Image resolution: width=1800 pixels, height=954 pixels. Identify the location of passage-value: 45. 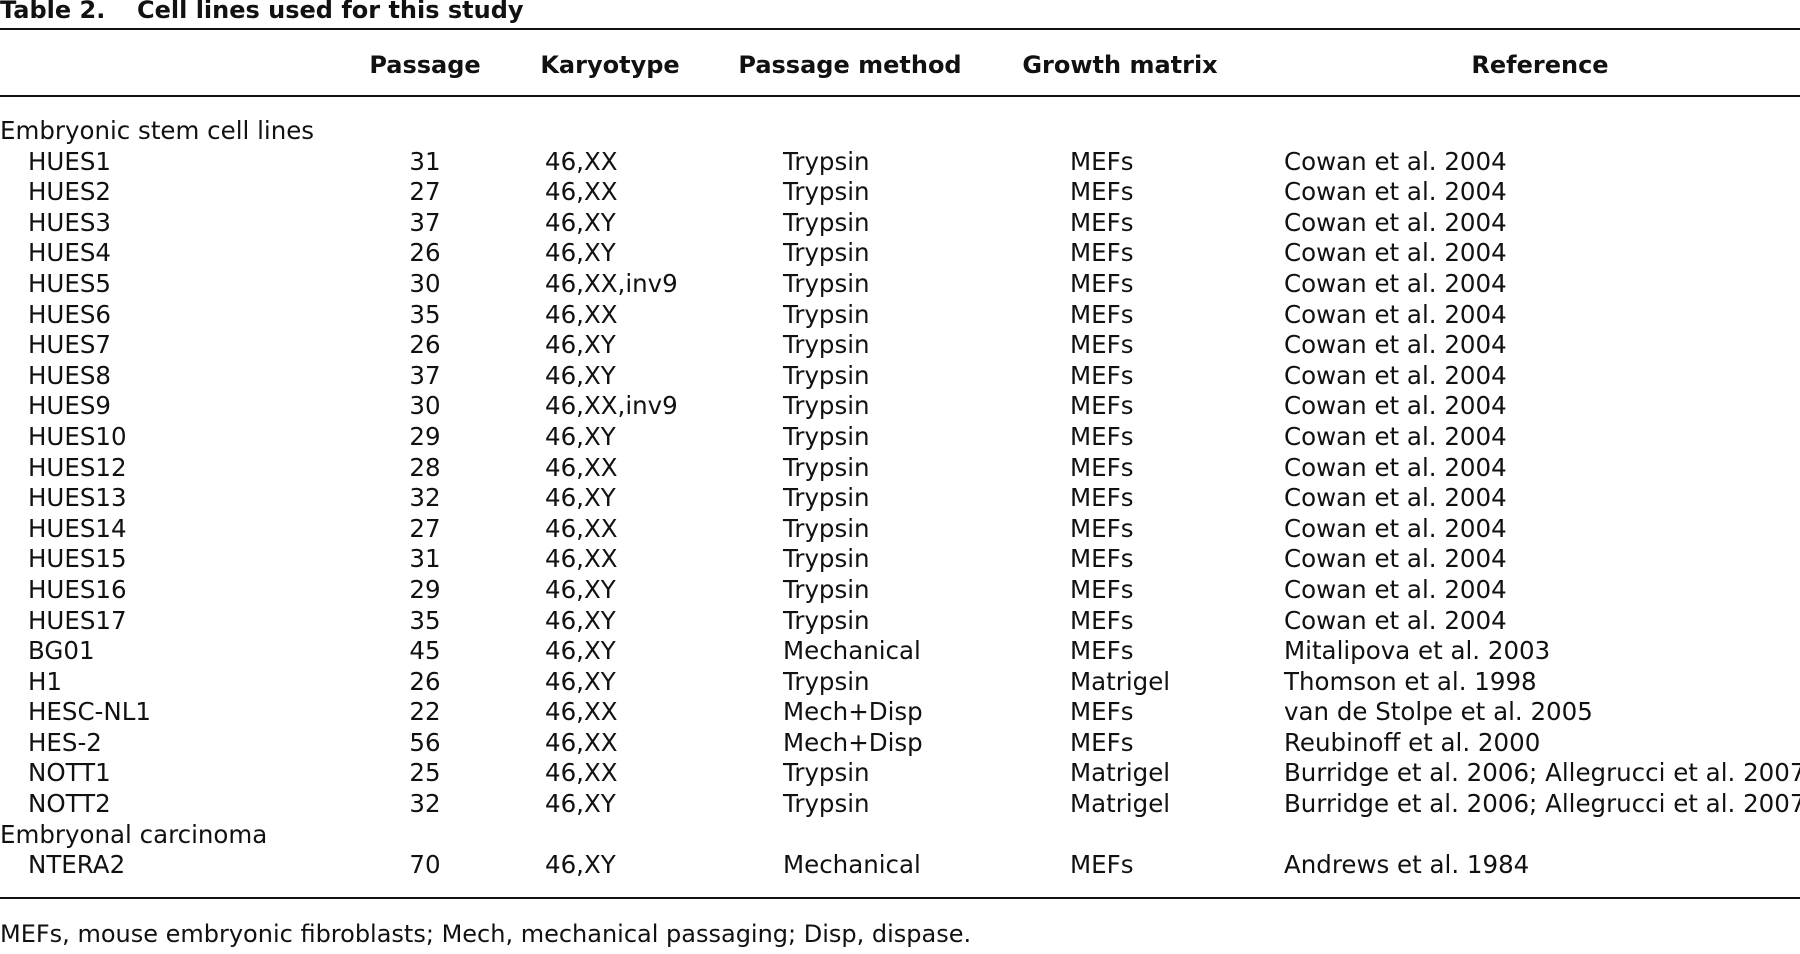
(425, 651).